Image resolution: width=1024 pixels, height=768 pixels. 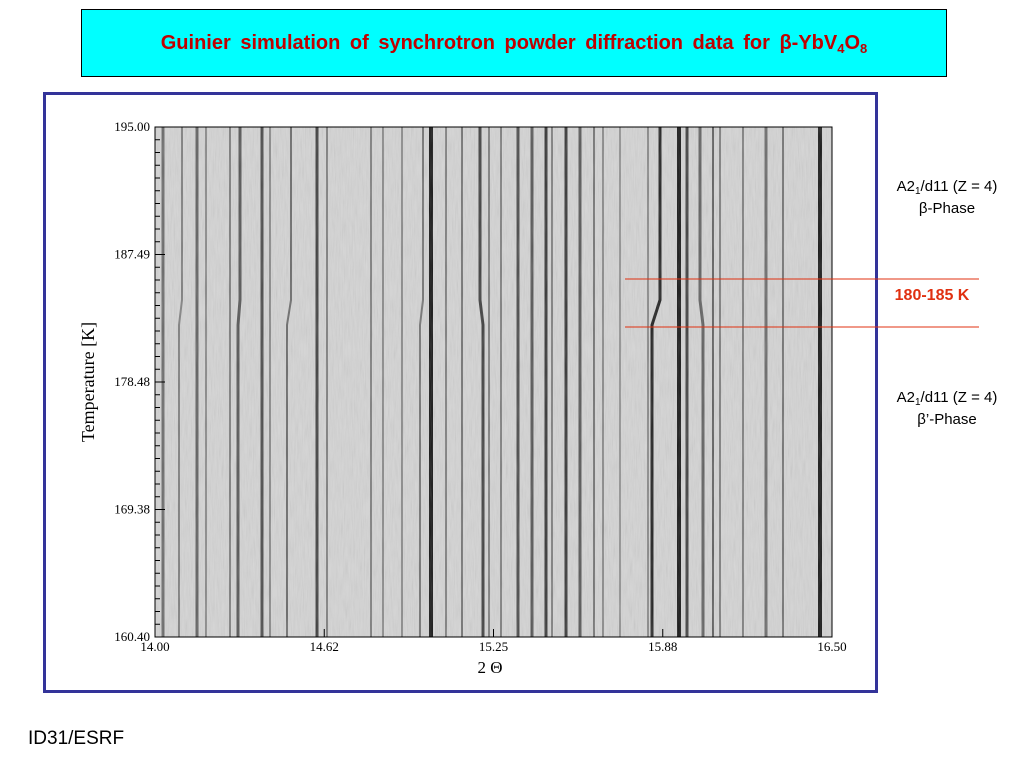 What do you see at coordinates (662, 646) in the screenshot?
I see `x-tick-label: 15.88` at bounding box center [662, 646].